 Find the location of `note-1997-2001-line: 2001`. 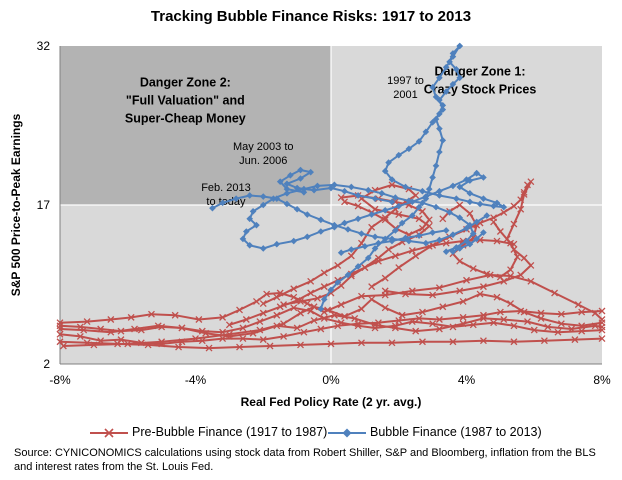

note-1997-2001-line: 2001 is located at coordinates (405, 95).